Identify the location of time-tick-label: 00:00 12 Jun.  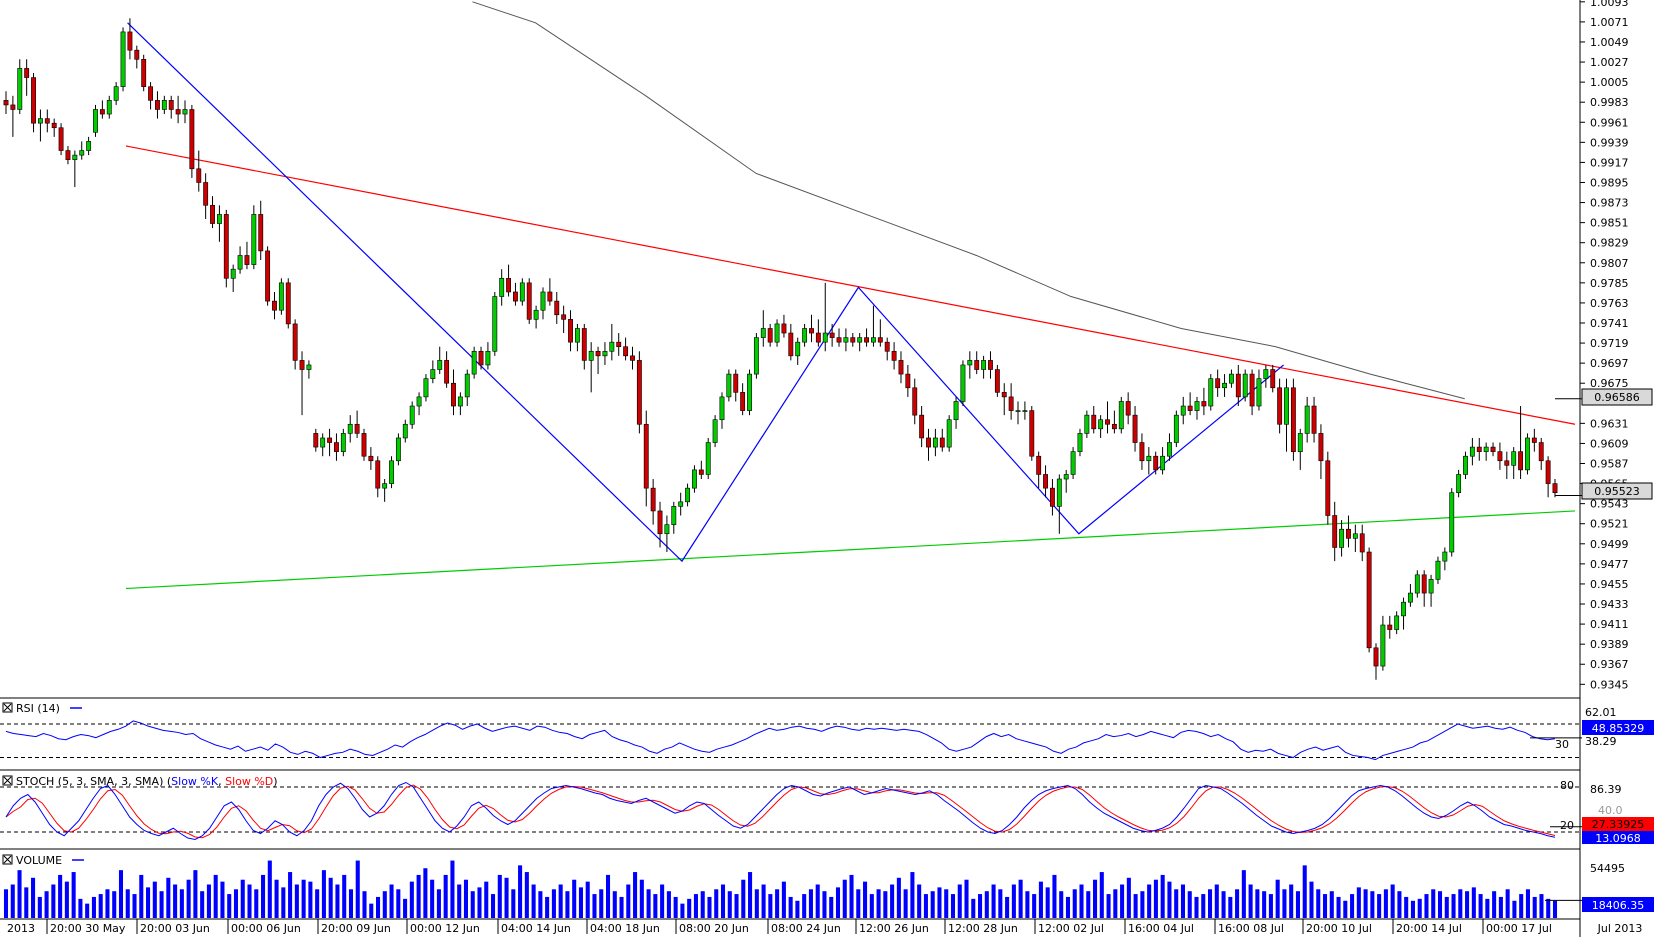
(445, 928).